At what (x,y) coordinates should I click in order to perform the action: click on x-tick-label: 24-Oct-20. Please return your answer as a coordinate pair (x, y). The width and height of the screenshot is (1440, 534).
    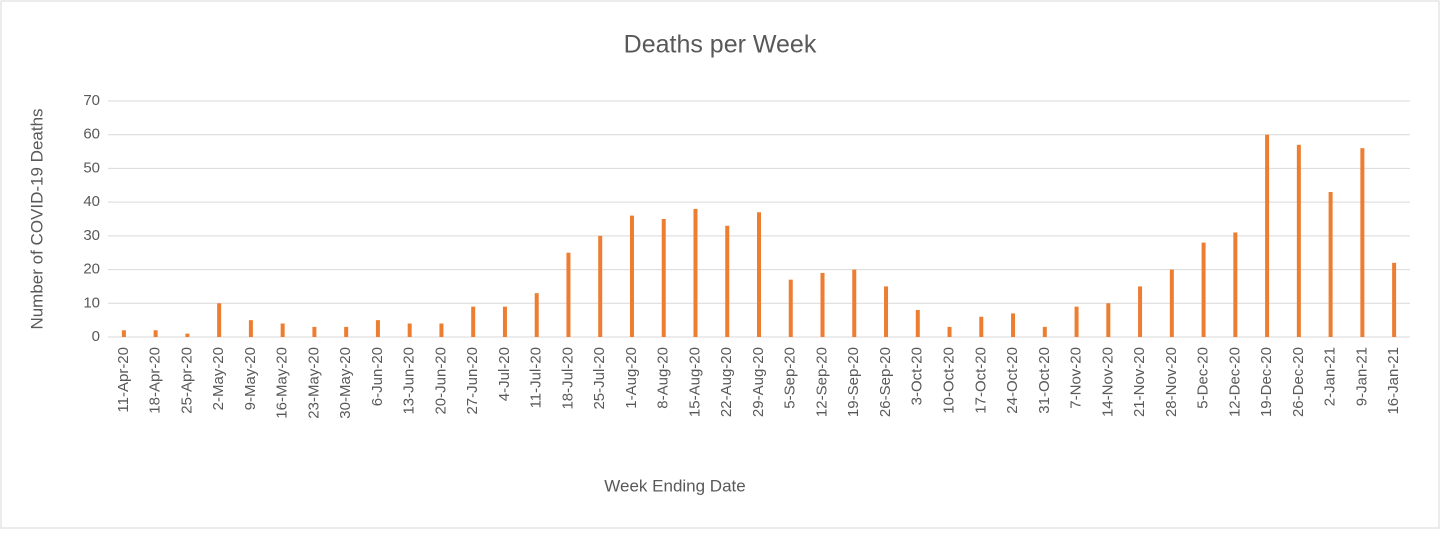
    Looking at the image, I should click on (1012, 380).